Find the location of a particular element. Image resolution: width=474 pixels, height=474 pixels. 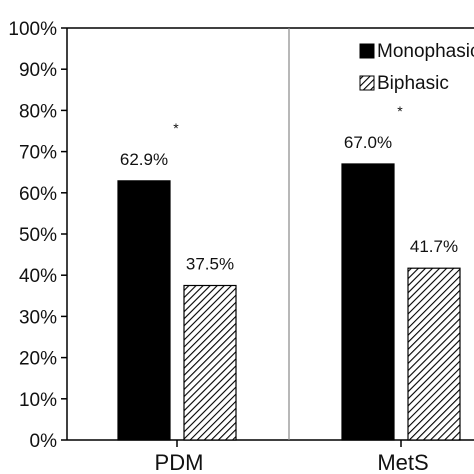

legend-swatch-biphasic is located at coordinates (367, 83).